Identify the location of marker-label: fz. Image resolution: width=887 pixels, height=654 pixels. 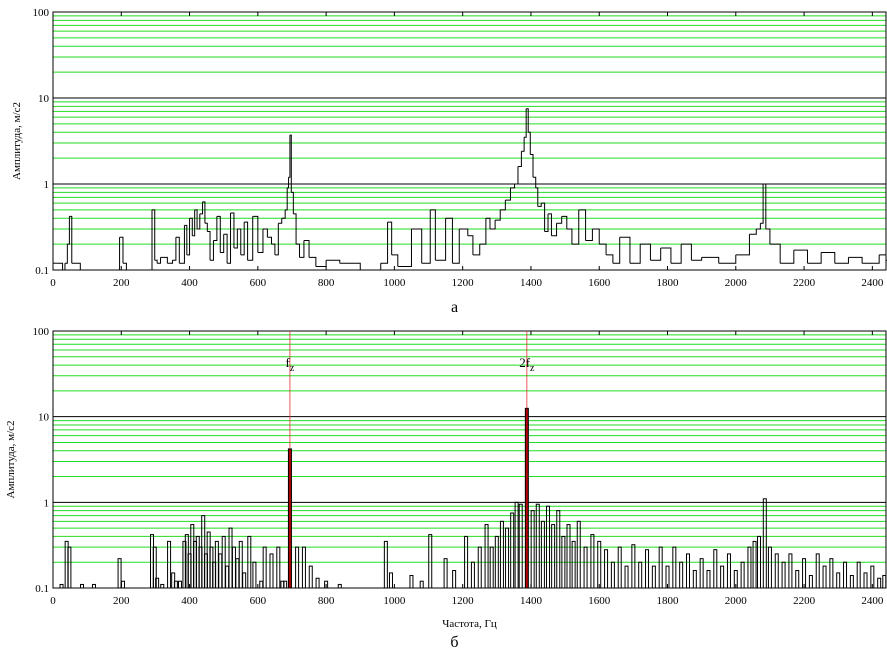
(290, 364).